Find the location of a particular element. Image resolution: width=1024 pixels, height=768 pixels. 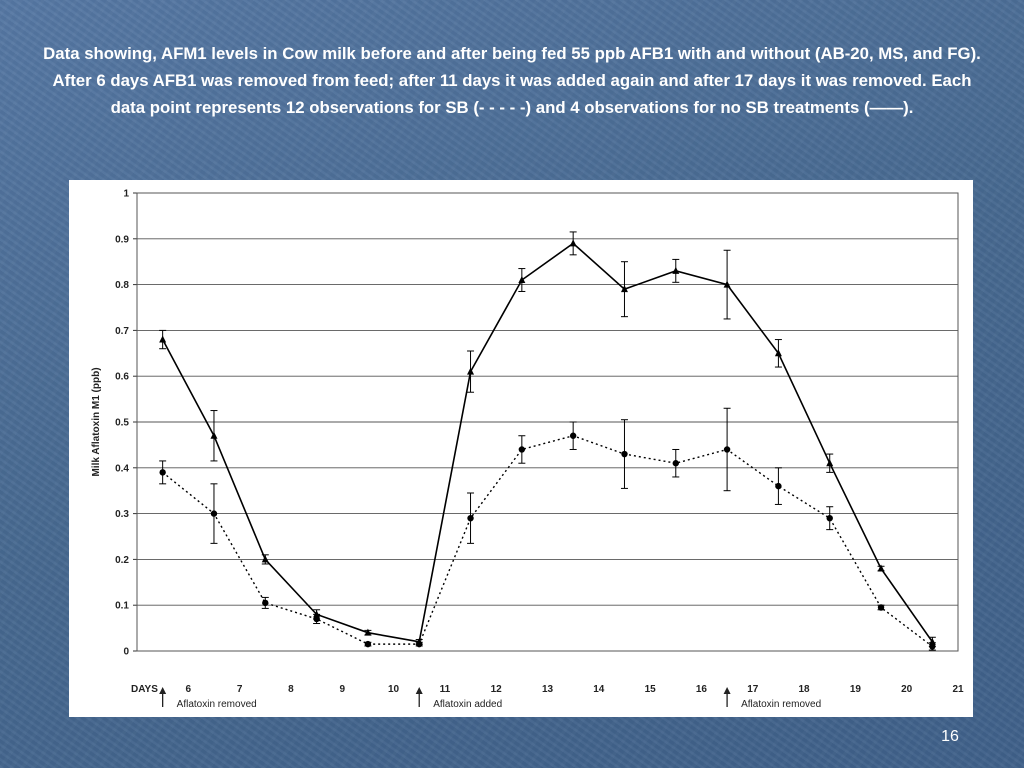

y-tick-label: 0.1 is located at coordinates (122, 606).